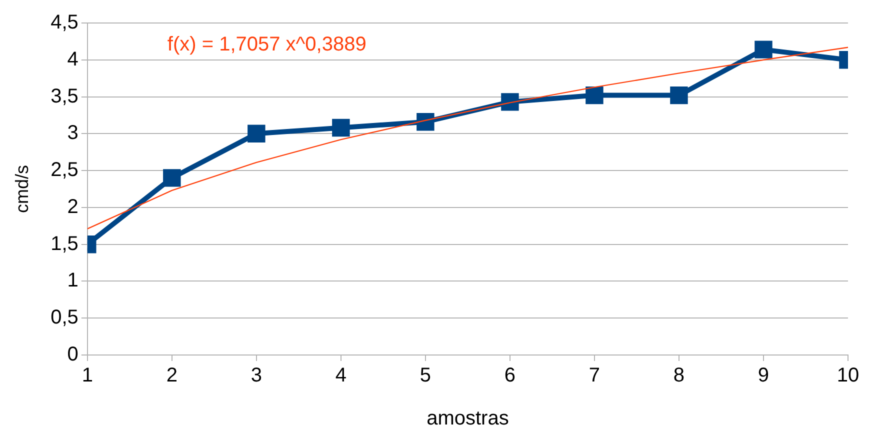 This screenshot has width=872, height=443. I want to click on y-tick-label: 4, so click(72, 59).